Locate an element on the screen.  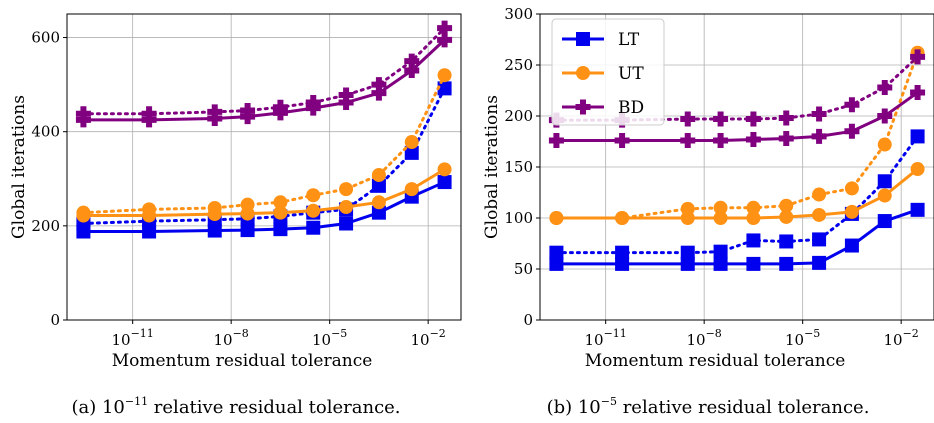
x-tick-exponent: −5 is located at coordinates (339, 333).